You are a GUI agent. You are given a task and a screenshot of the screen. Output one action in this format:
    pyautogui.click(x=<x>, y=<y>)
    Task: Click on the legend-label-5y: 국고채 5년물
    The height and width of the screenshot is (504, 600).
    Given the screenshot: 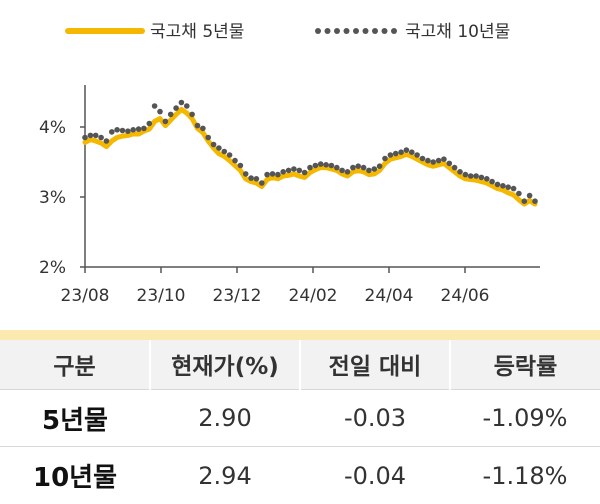 What is the action you would take?
    pyautogui.click(x=197, y=32)
    